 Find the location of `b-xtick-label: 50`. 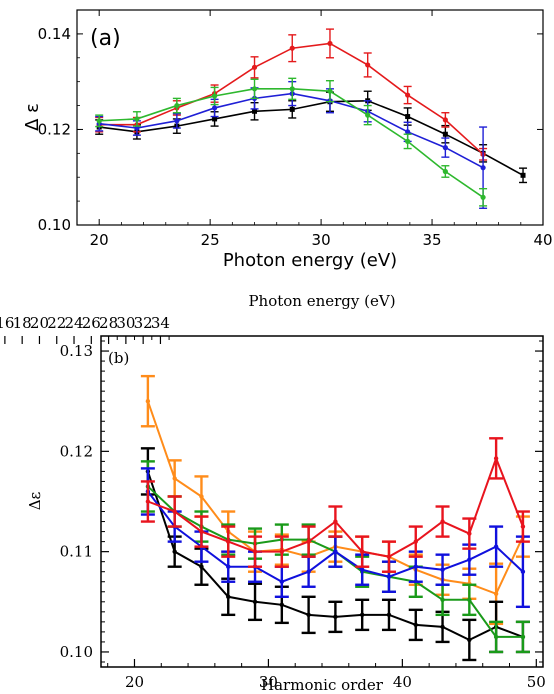

b-xtick-label: 50 is located at coordinates (536, 682).